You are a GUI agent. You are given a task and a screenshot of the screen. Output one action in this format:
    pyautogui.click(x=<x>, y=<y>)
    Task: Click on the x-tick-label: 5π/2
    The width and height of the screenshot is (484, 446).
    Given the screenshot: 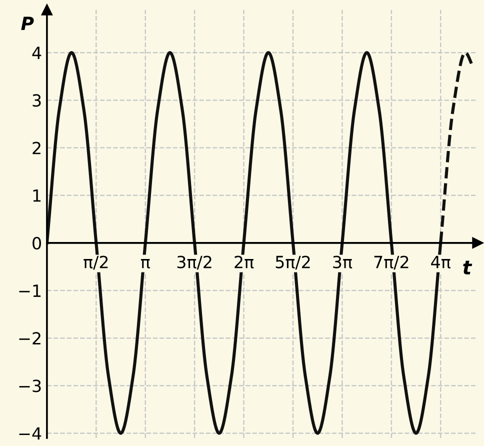 What is the action you would take?
    pyautogui.click(x=293, y=263)
    